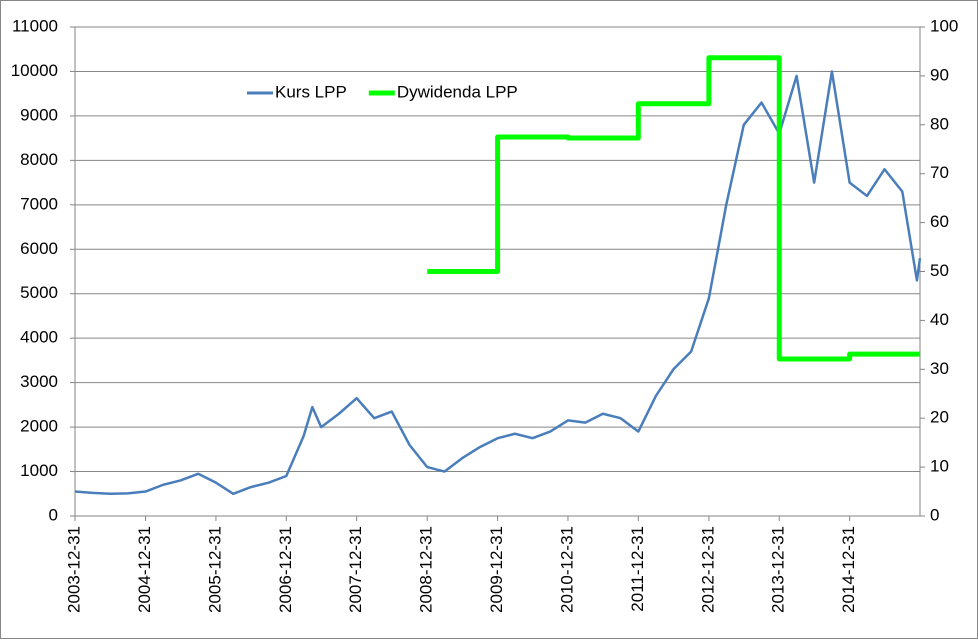 This screenshot has height=644, width=978. What do you see at coordinates (939, 123) in the screenshot?
I see `y2-tick-label: 80` at bounding box center [939, 123].